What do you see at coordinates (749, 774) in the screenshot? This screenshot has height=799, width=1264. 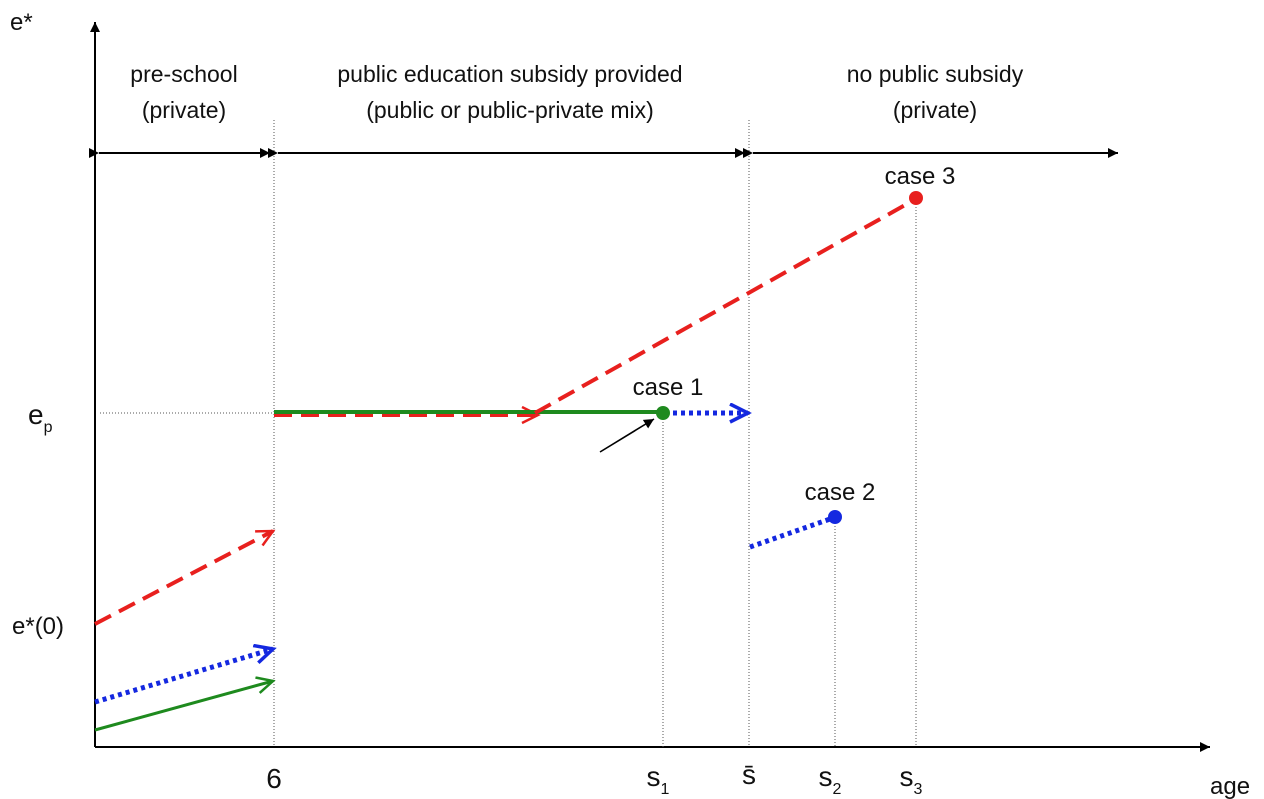 I see `tick-sbar: s̄` at bounding box center [749, 774].